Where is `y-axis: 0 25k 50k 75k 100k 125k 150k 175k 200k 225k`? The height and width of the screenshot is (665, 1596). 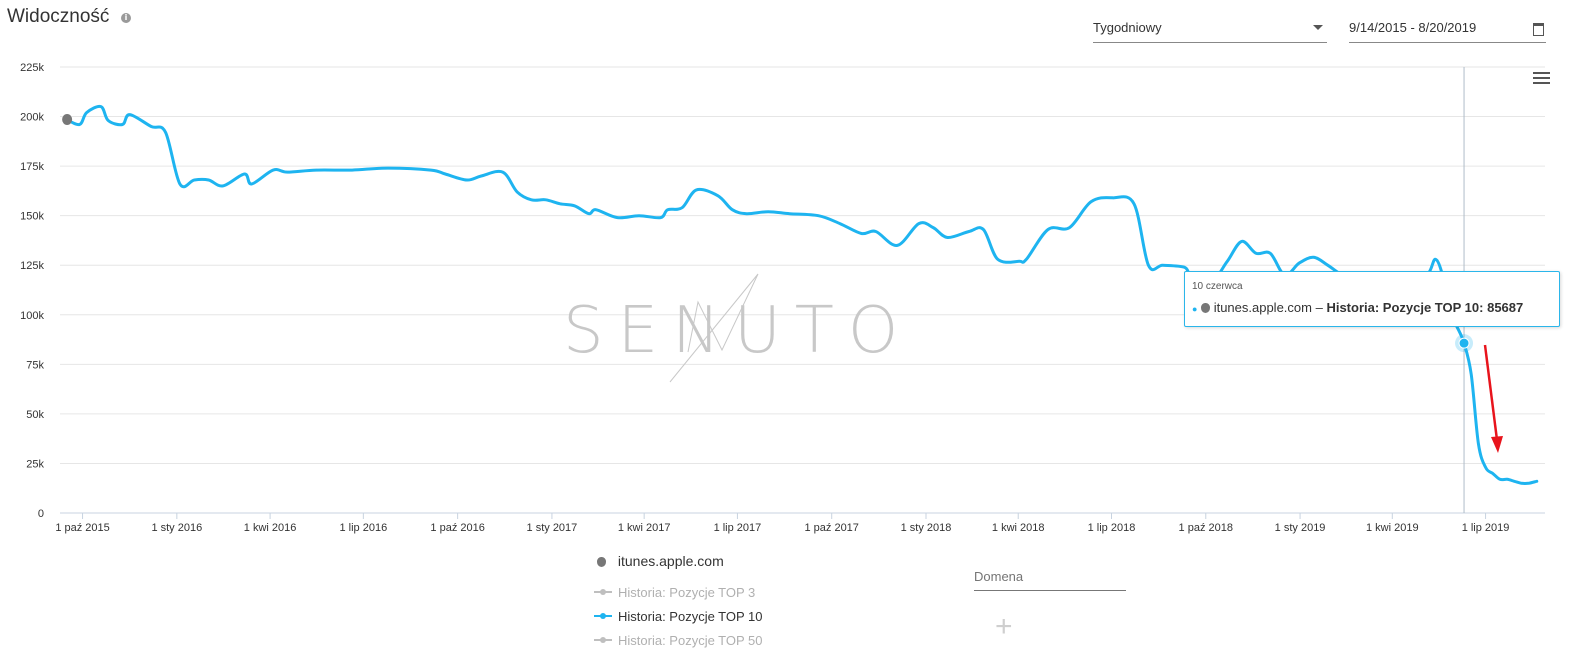
y-axis: 0 25k 50k 75k 100k 125k 150k 175k 200k 225k is located at coordinates (32, 291).